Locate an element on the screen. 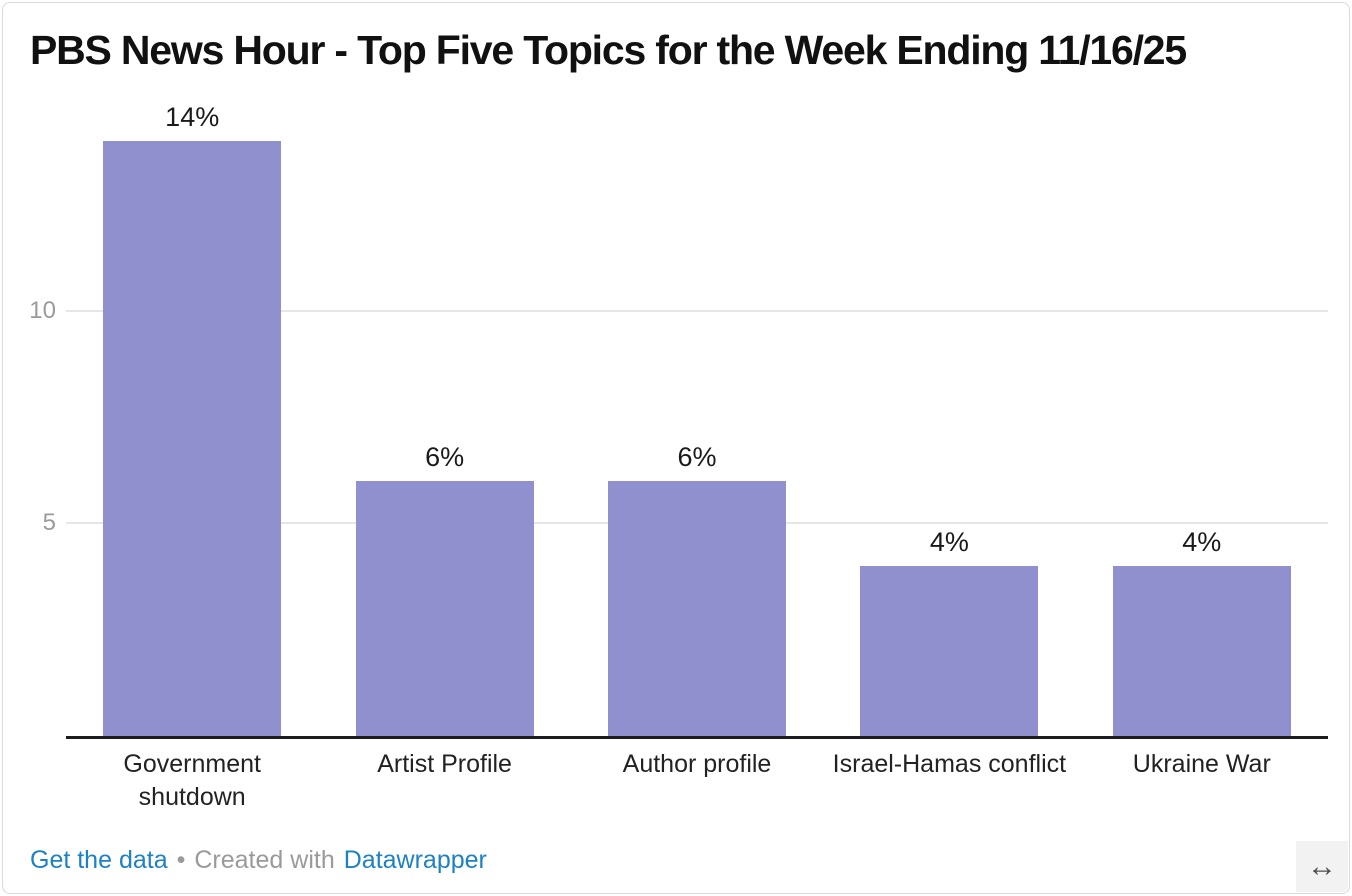 This screenshot has height=896, width=1352. y-axis-tick-label: 5 is located at coordinates (49, 523).